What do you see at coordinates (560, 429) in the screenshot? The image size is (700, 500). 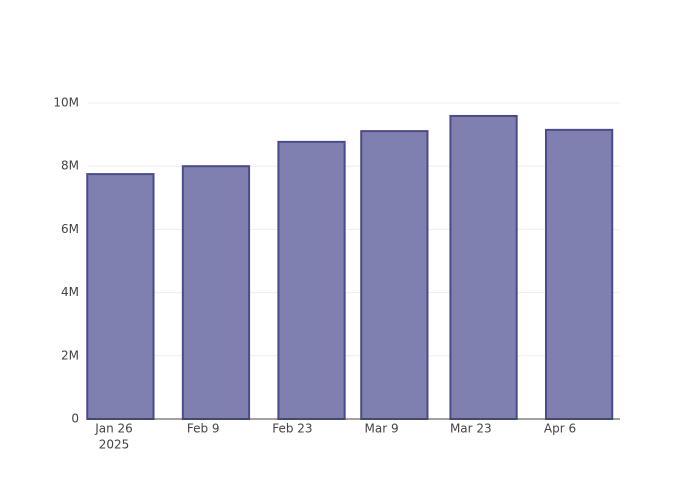 I see `x-tick-label: Apr 6` at bounding box center [560, 429].